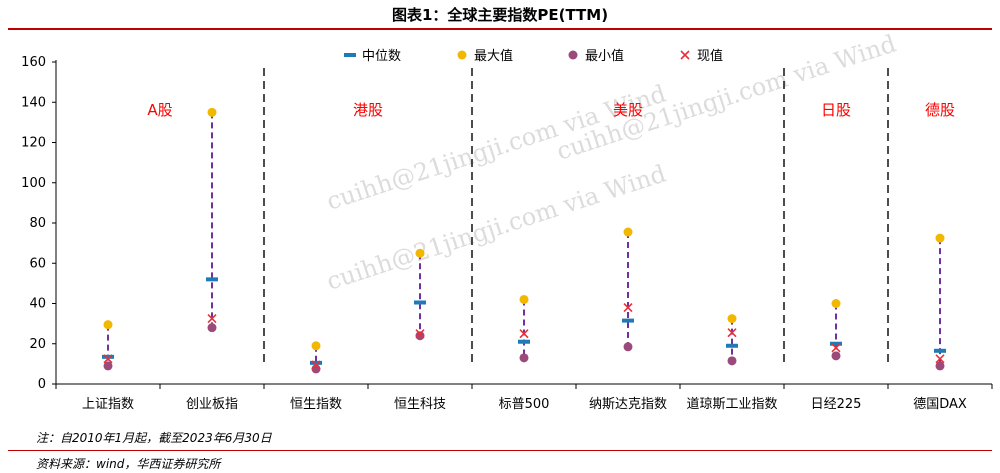 This screenshot has height=473, width=1000. I want to click on x-category-label: 创业板指, so click(212, 404).